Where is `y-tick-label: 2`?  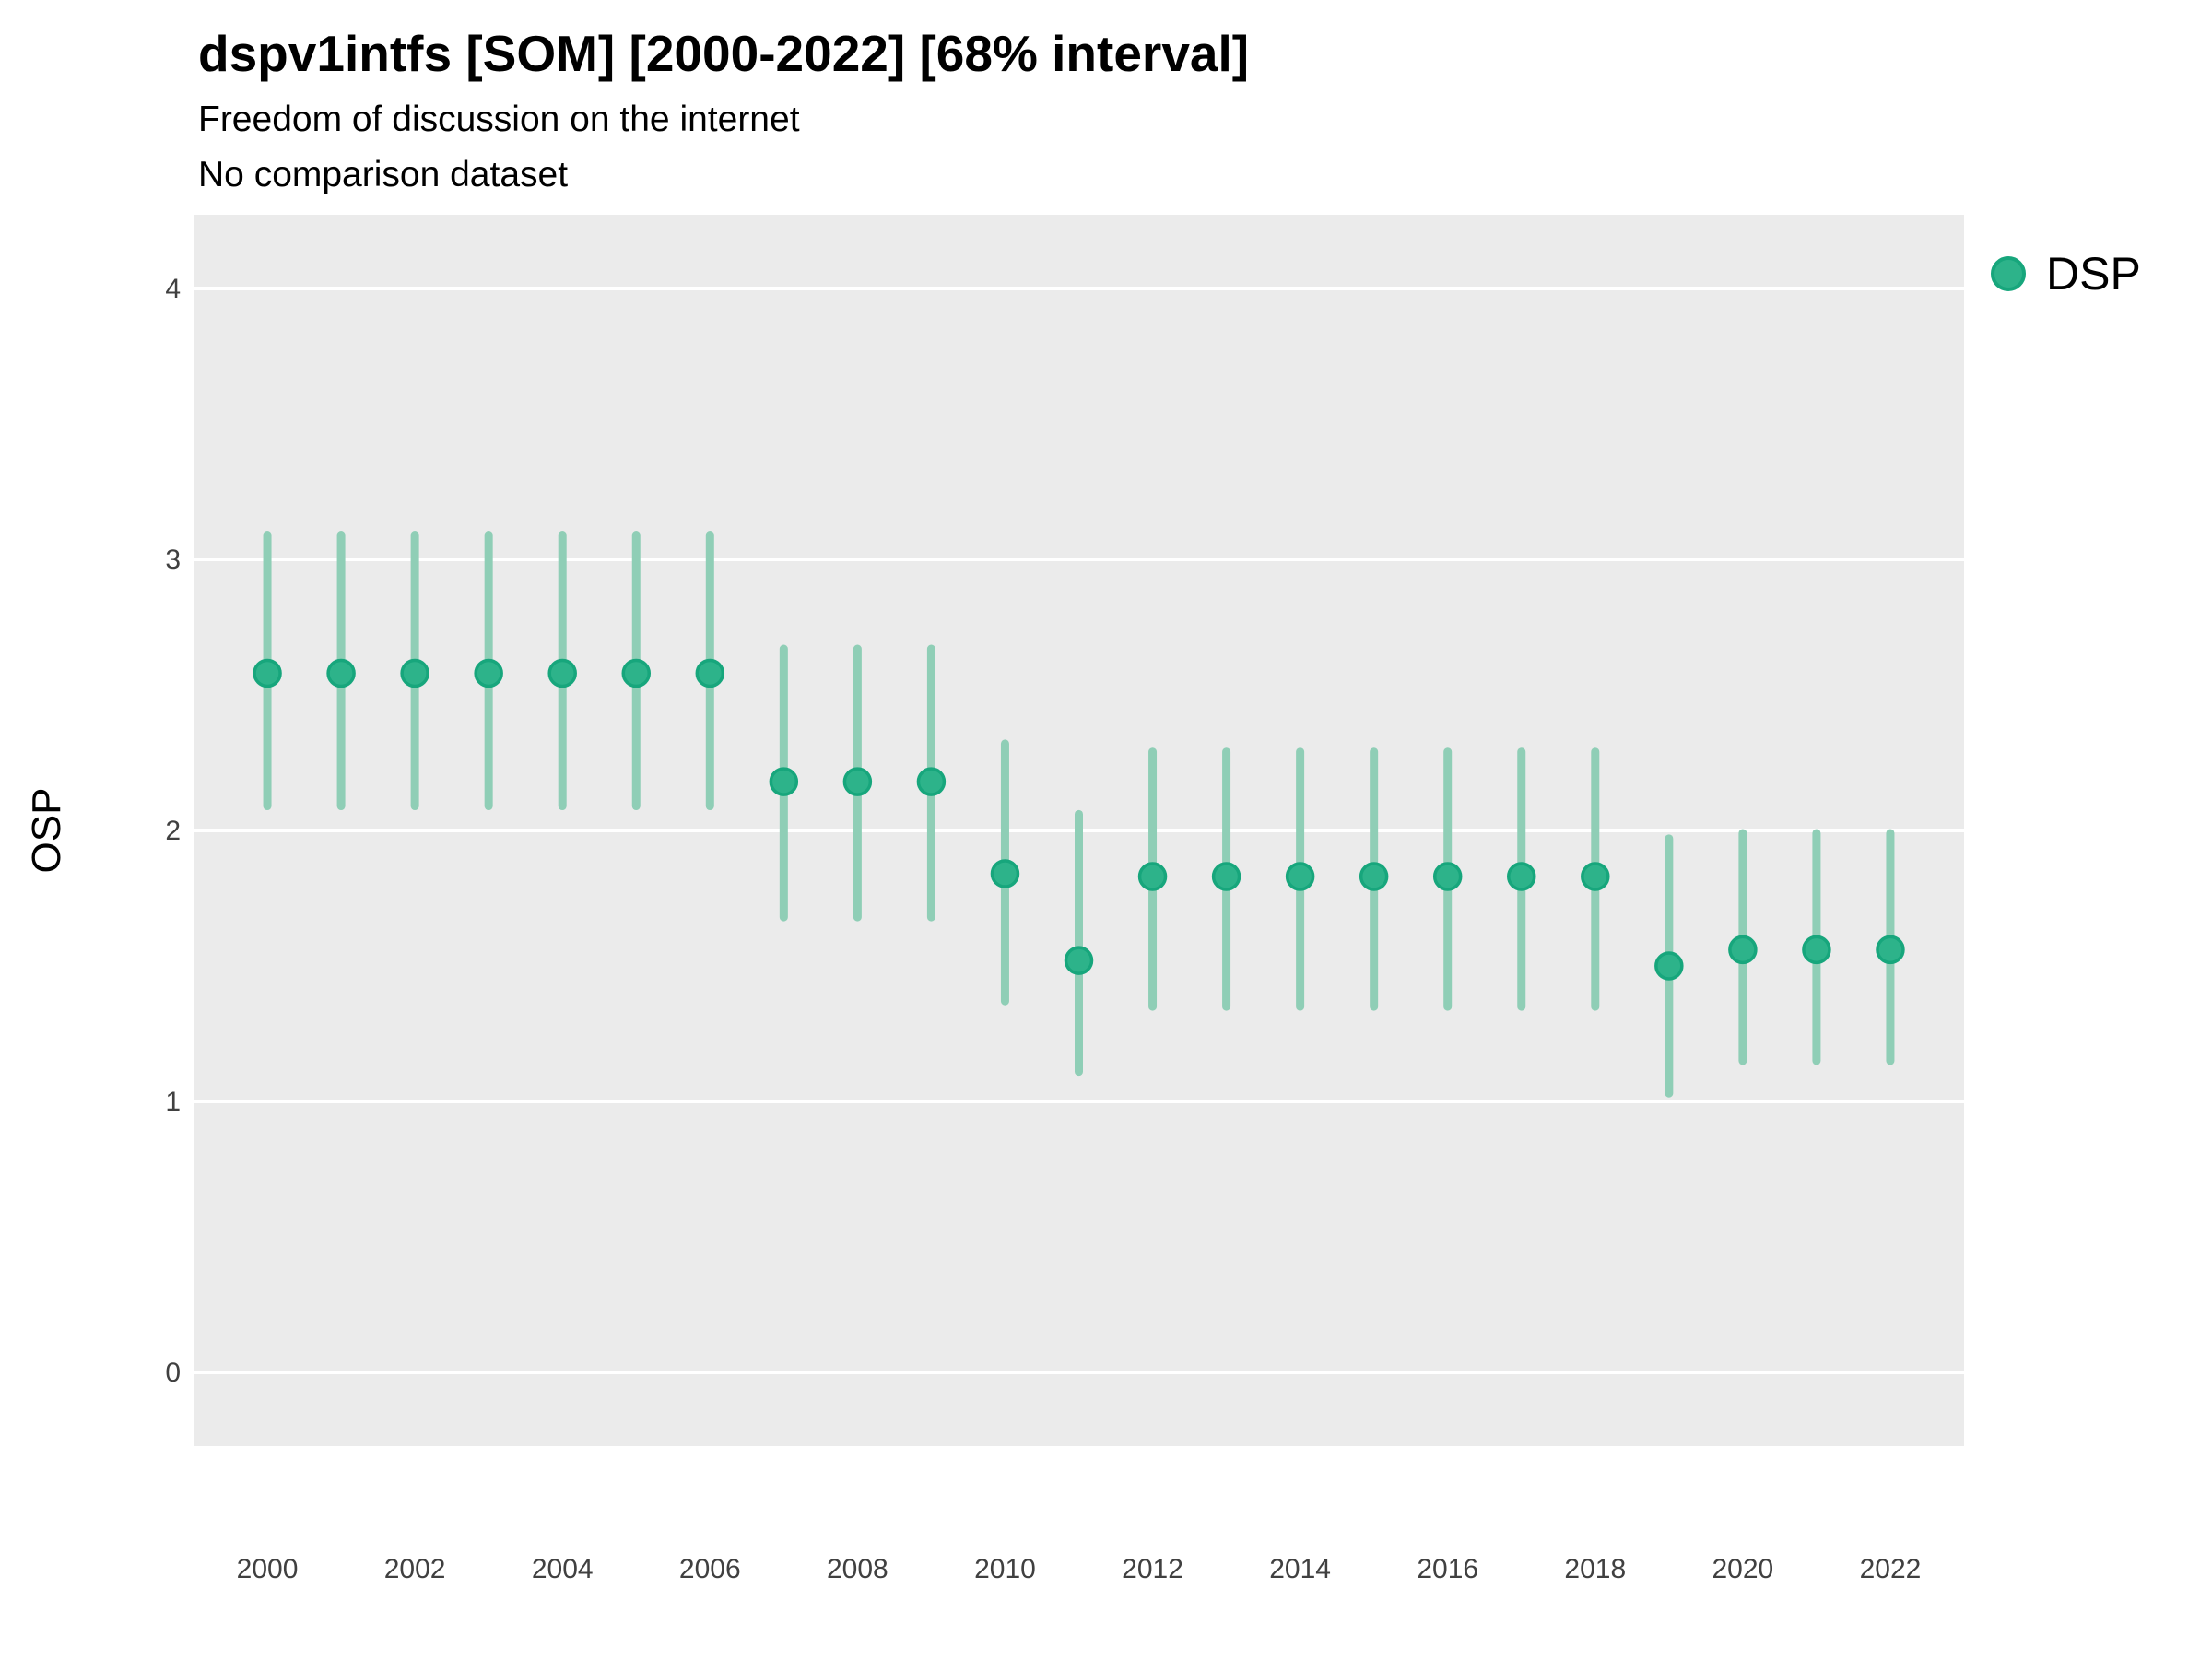 y-tick-label: 2 is located at coordinates (173, 831).